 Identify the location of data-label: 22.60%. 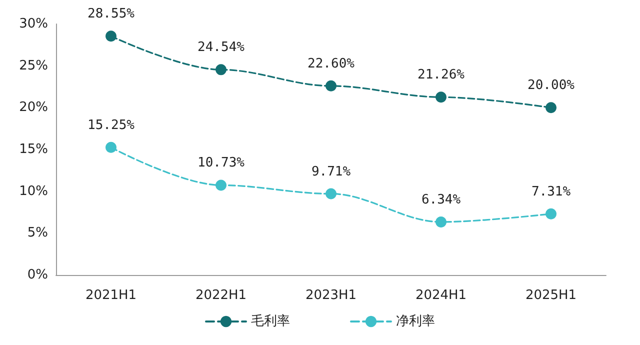
(331, 64).